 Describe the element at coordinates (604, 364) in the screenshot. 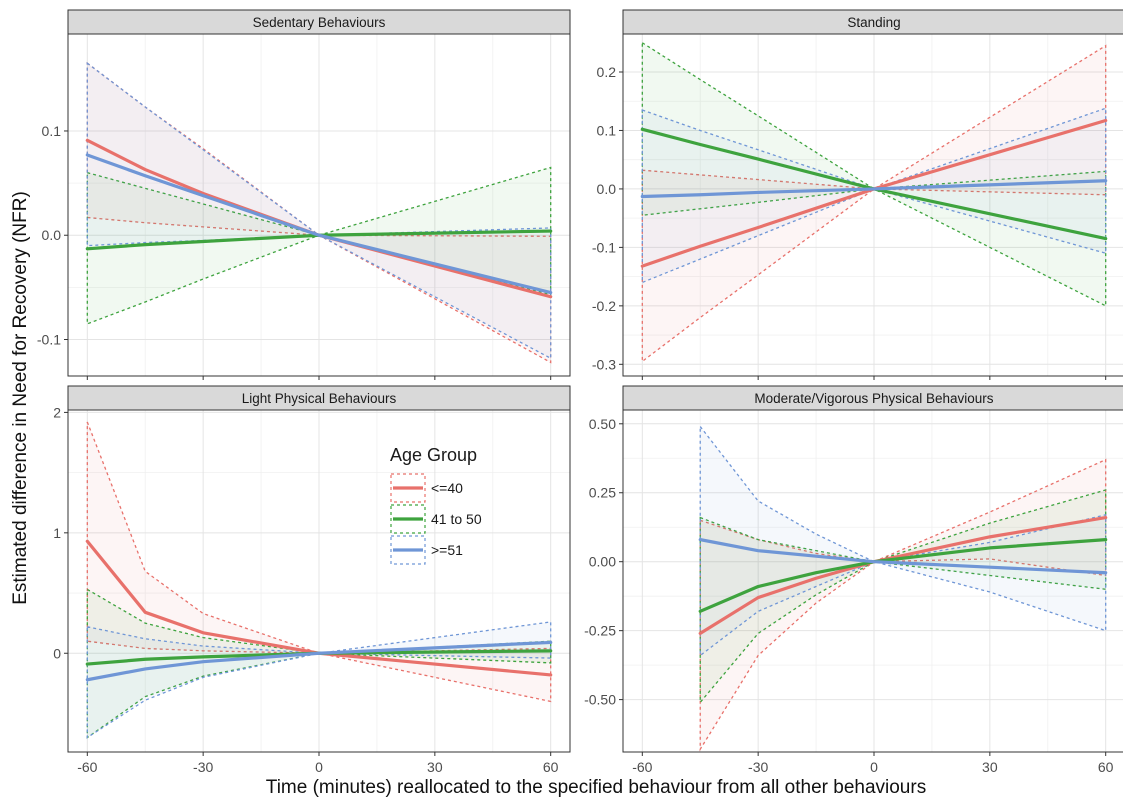

I see `y-tick-label: -0.3` at that location.